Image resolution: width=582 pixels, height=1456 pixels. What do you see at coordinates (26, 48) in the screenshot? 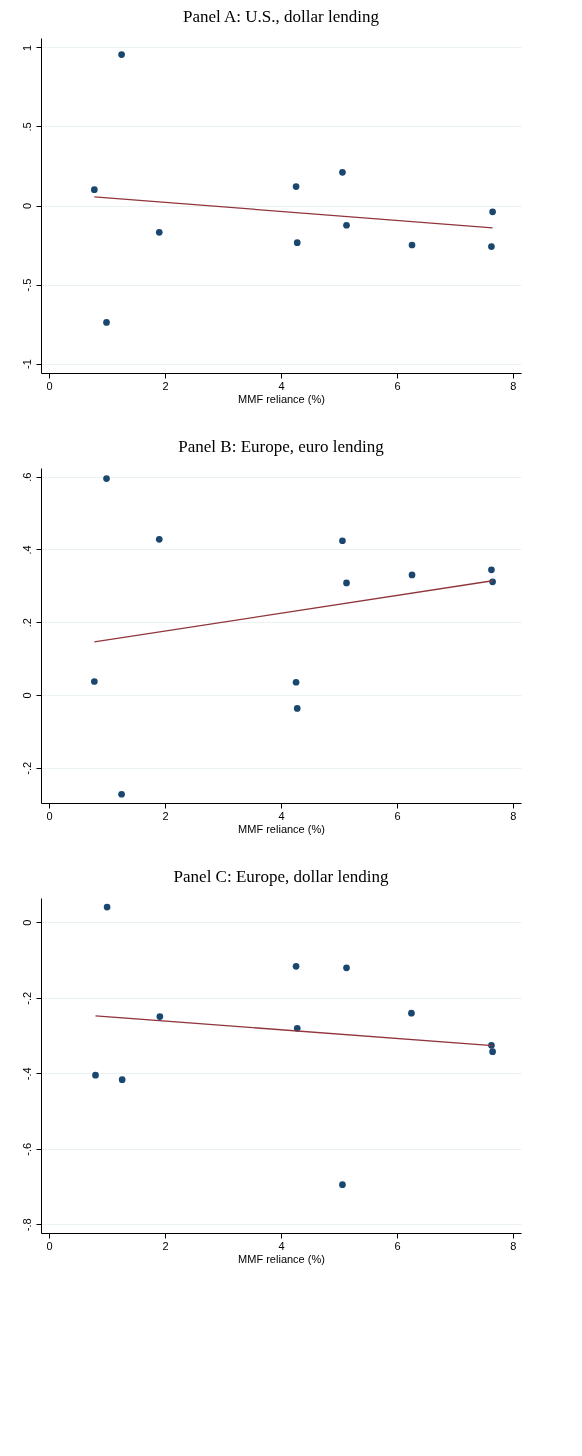
I see `y-tick-label: 1` at bounding box center [26, 48].